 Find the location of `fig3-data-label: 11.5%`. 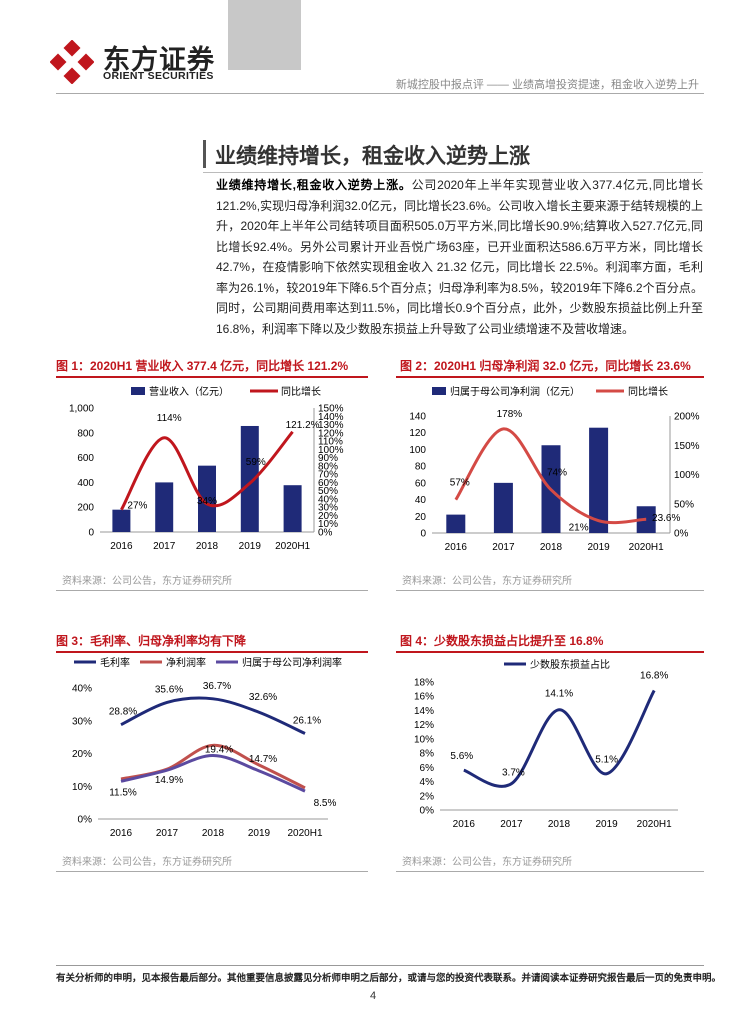

fig3-data-label: 11.5% is located at coordinates (123, 792).